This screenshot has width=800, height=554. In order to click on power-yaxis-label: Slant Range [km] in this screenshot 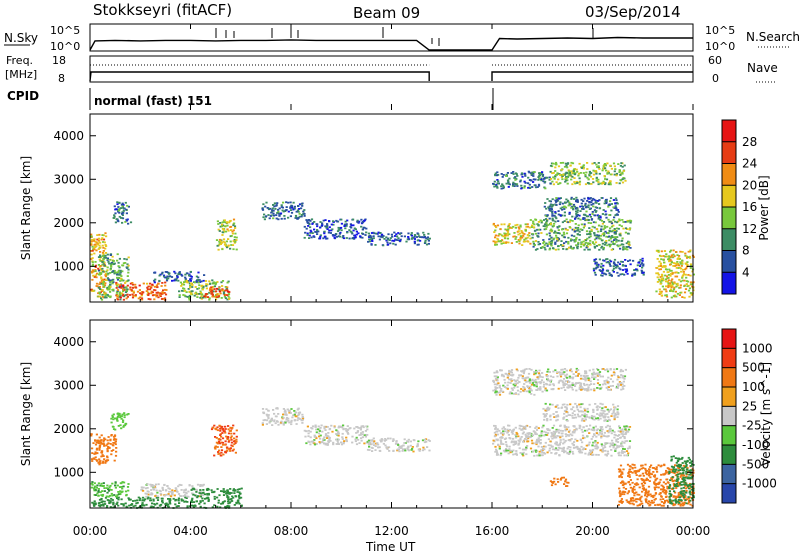, I will do `click(26, 208)`.